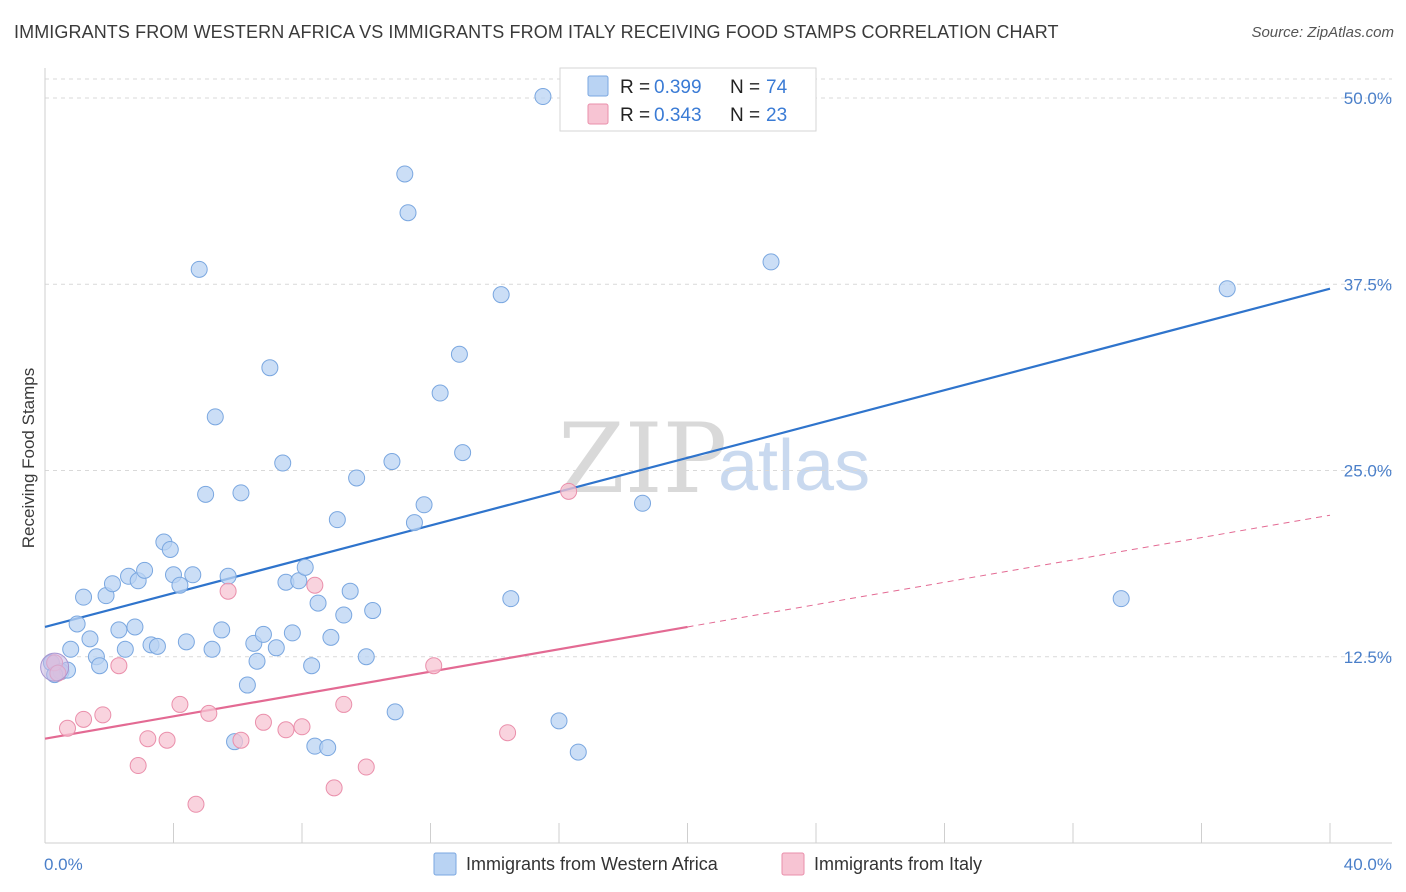  Describe the element at coordinates (598, 114) in the screenshot. I see `legend-swatch-pink` at that location.